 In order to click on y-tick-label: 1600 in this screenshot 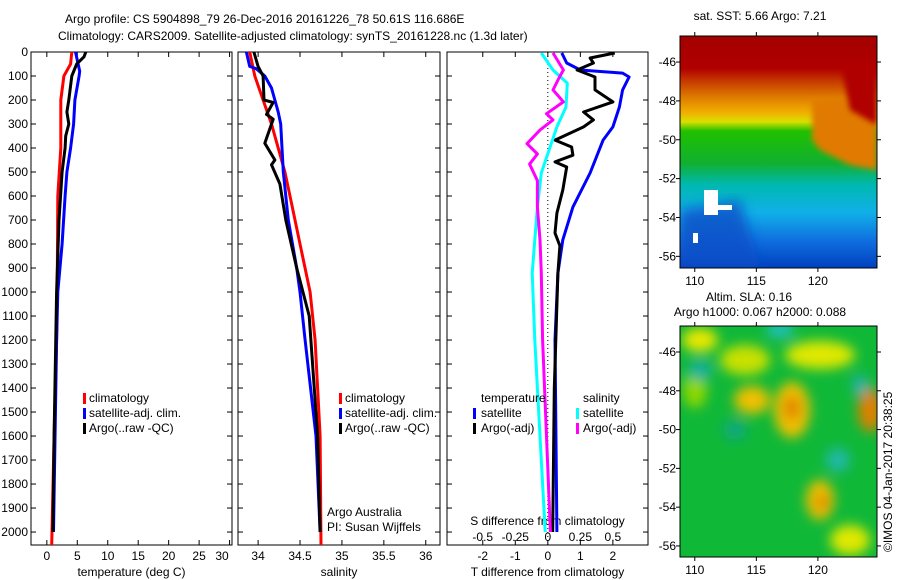, I will do `click(14, 436)`.